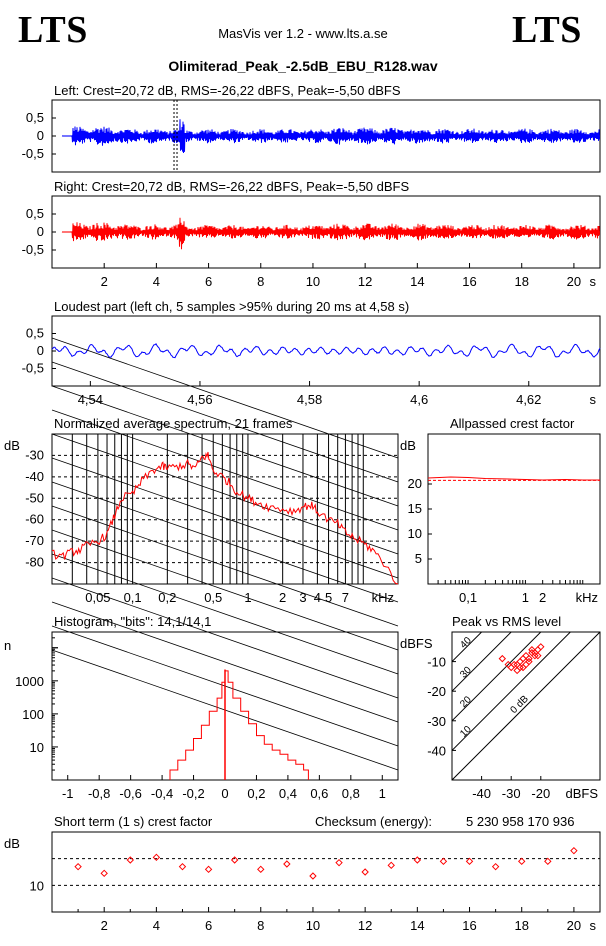  I want to click on ytick-peak-vs-rms: -40, so click(436, 750).